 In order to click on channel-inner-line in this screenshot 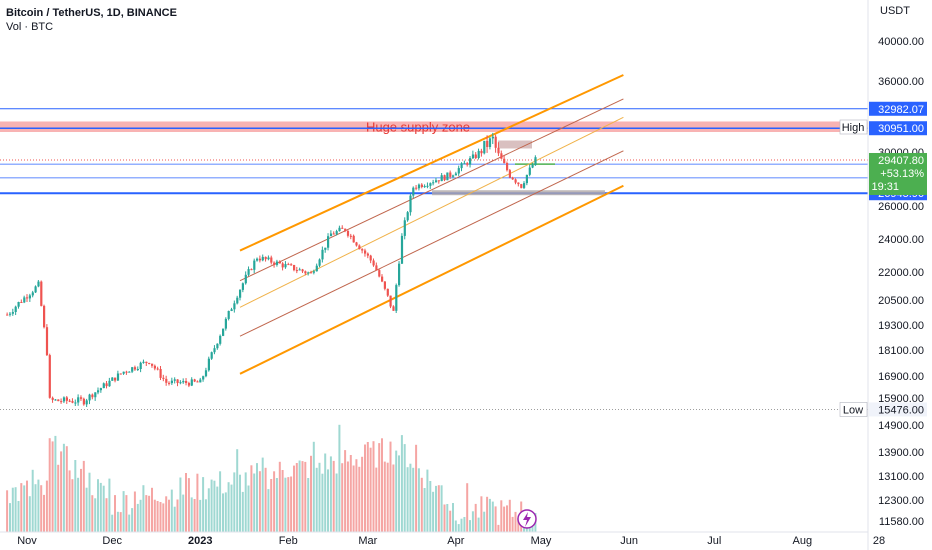, I will do `click(431, 190)`.